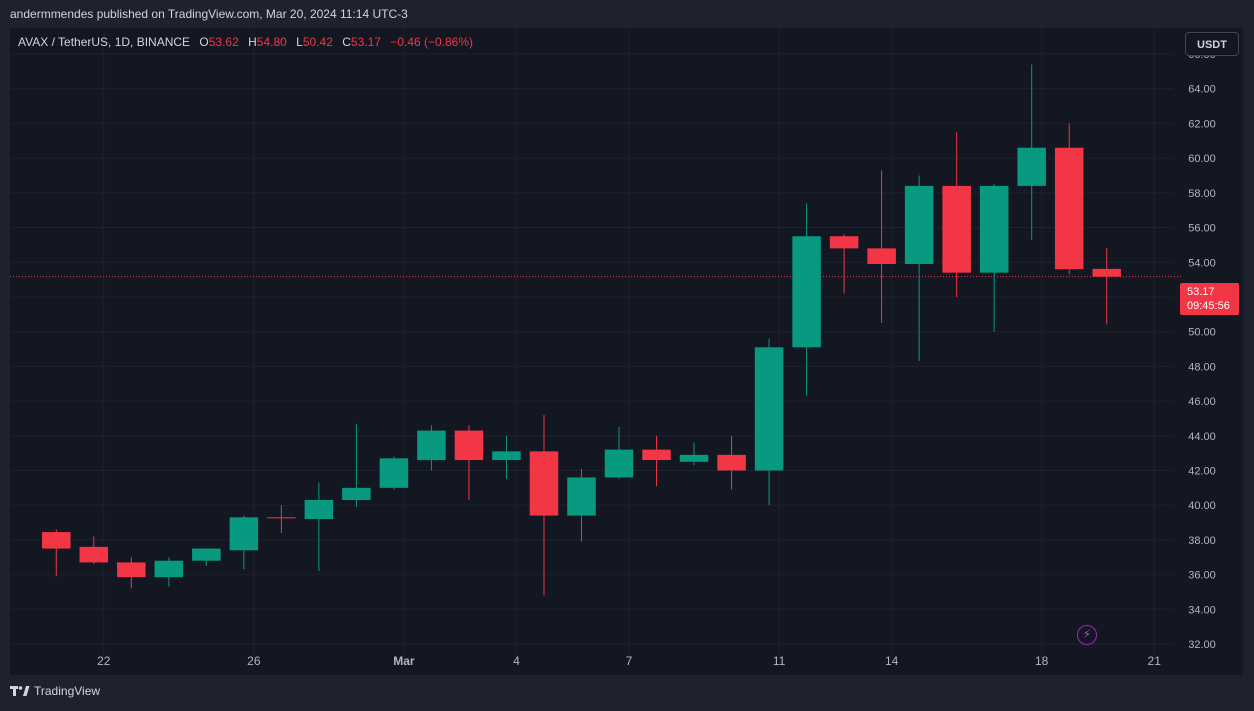 Image resolution: width=1254 pixels, height=711 pixels. I want to click on y-tick-label: 54.00, so click(1202, 263).